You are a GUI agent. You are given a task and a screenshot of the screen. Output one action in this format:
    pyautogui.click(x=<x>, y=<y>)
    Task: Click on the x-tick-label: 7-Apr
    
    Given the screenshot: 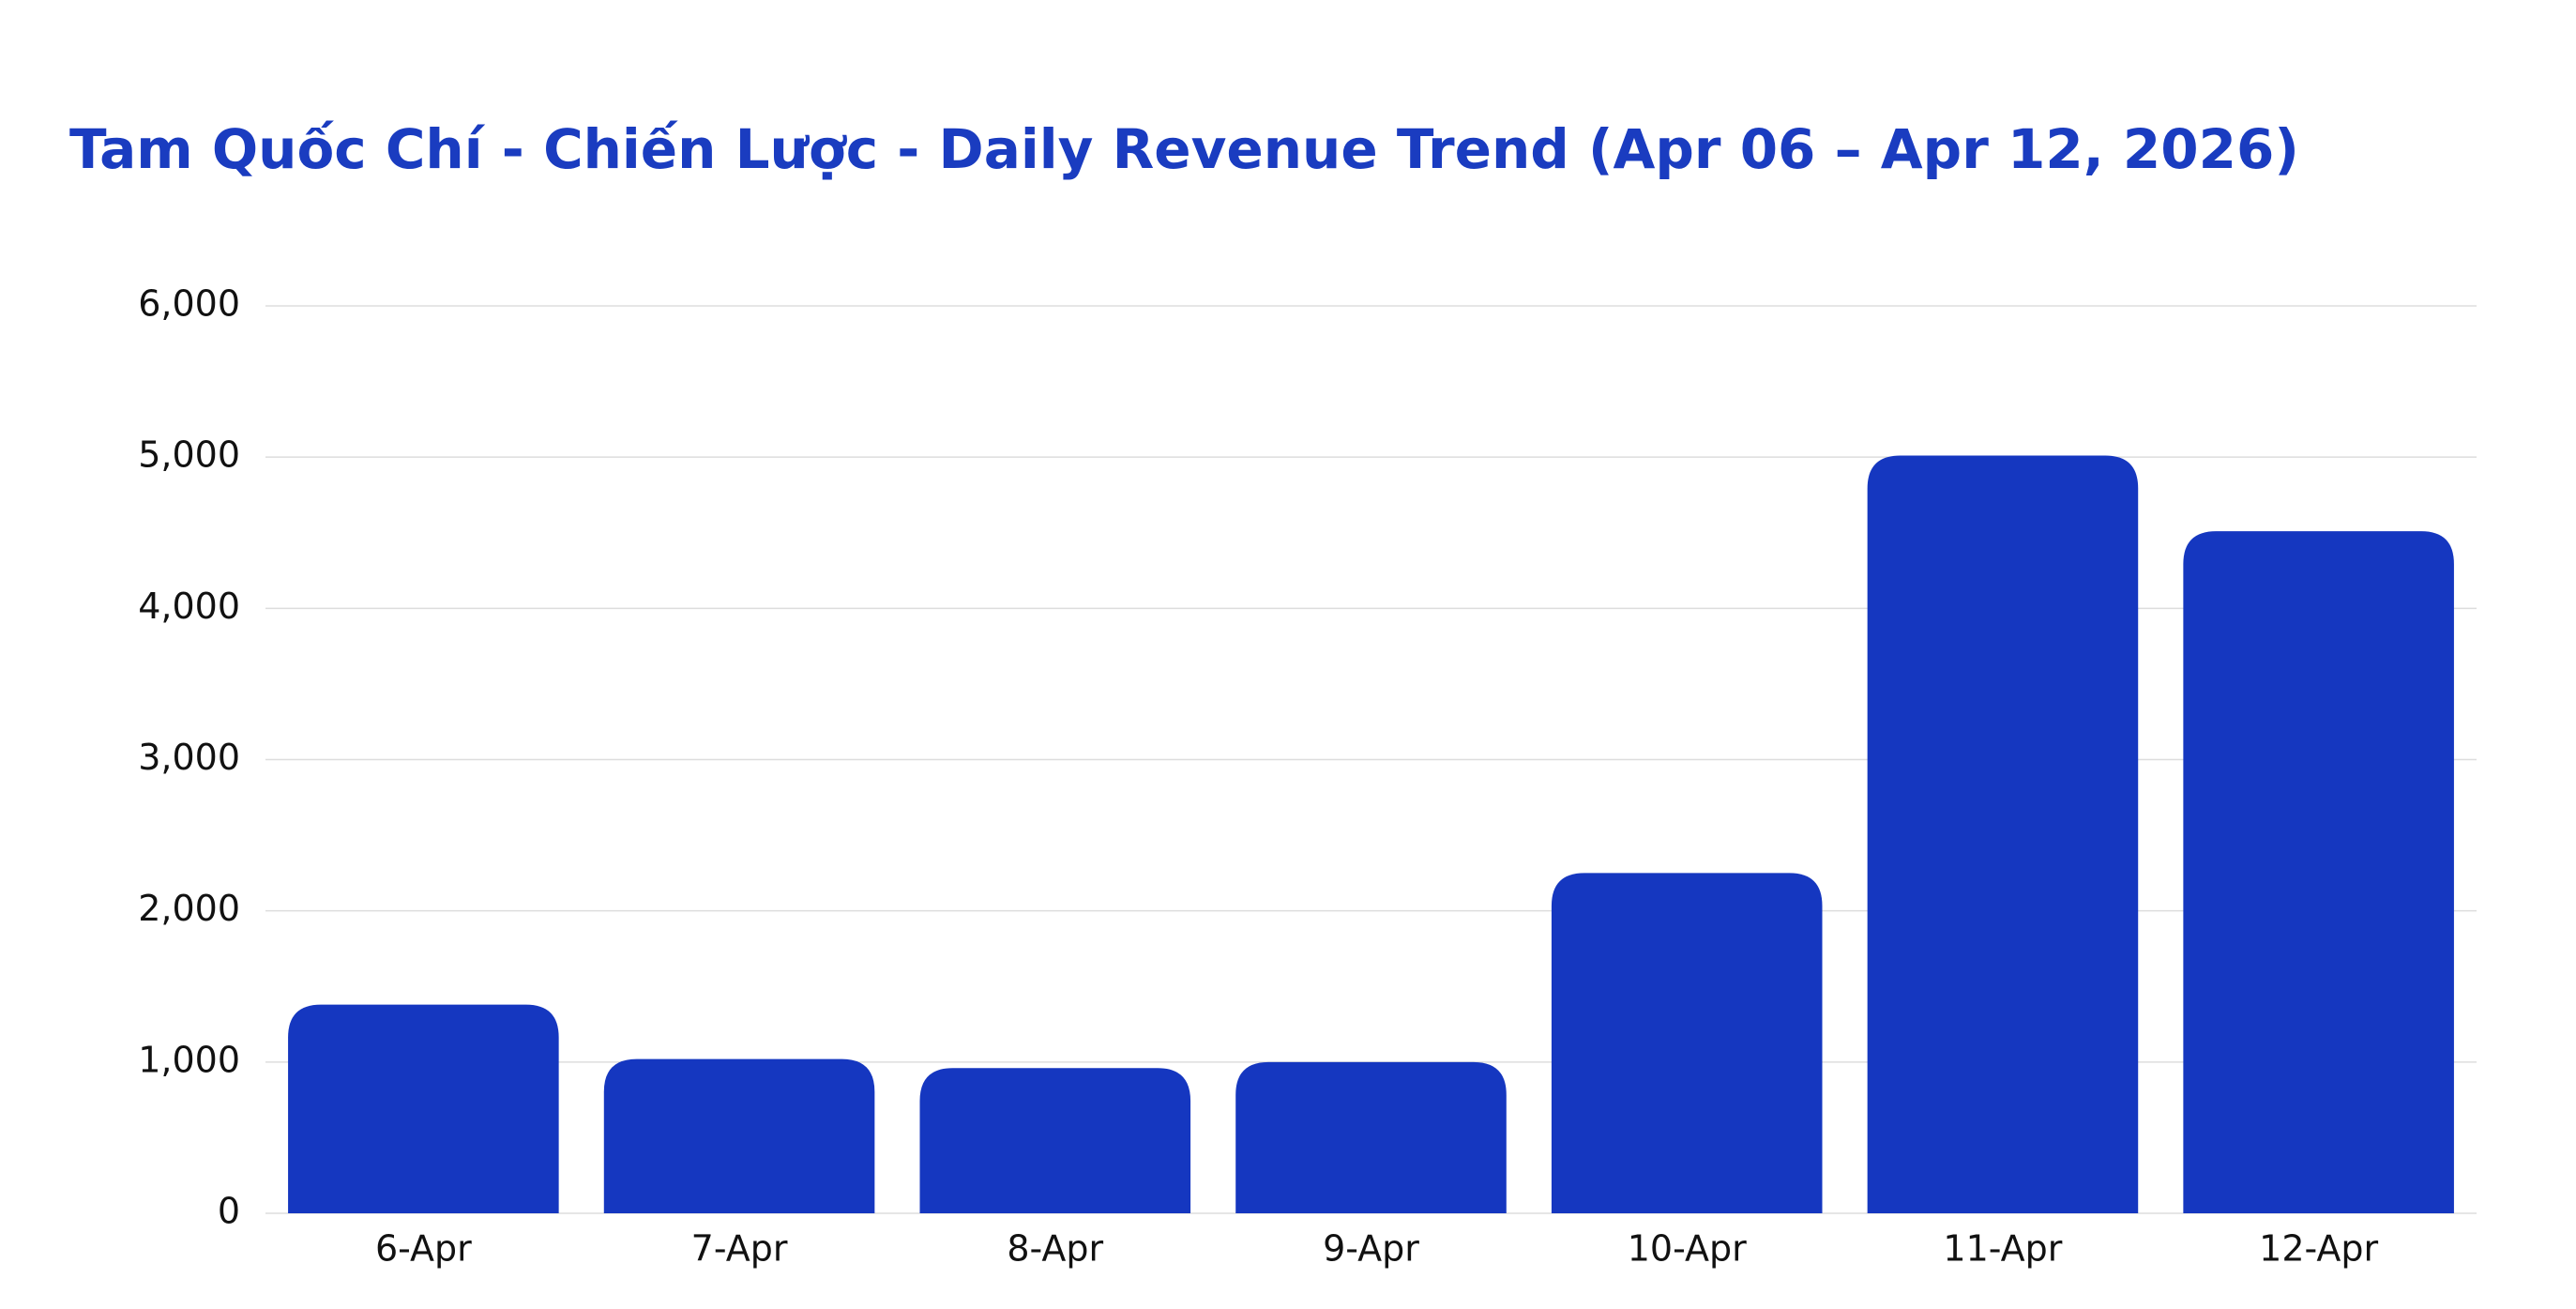 What is the action you would take?
    pyautogui.click(x=739, y=1249)
    